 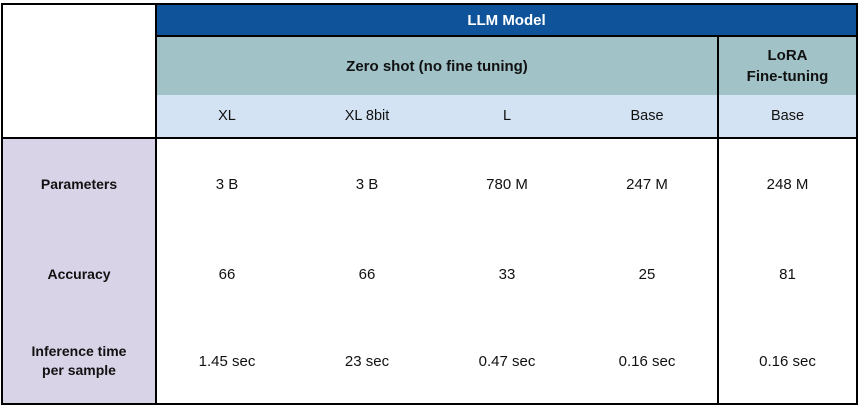 I want to click on table-title-llm-model: LLM Model, so click(x=506, y=21).